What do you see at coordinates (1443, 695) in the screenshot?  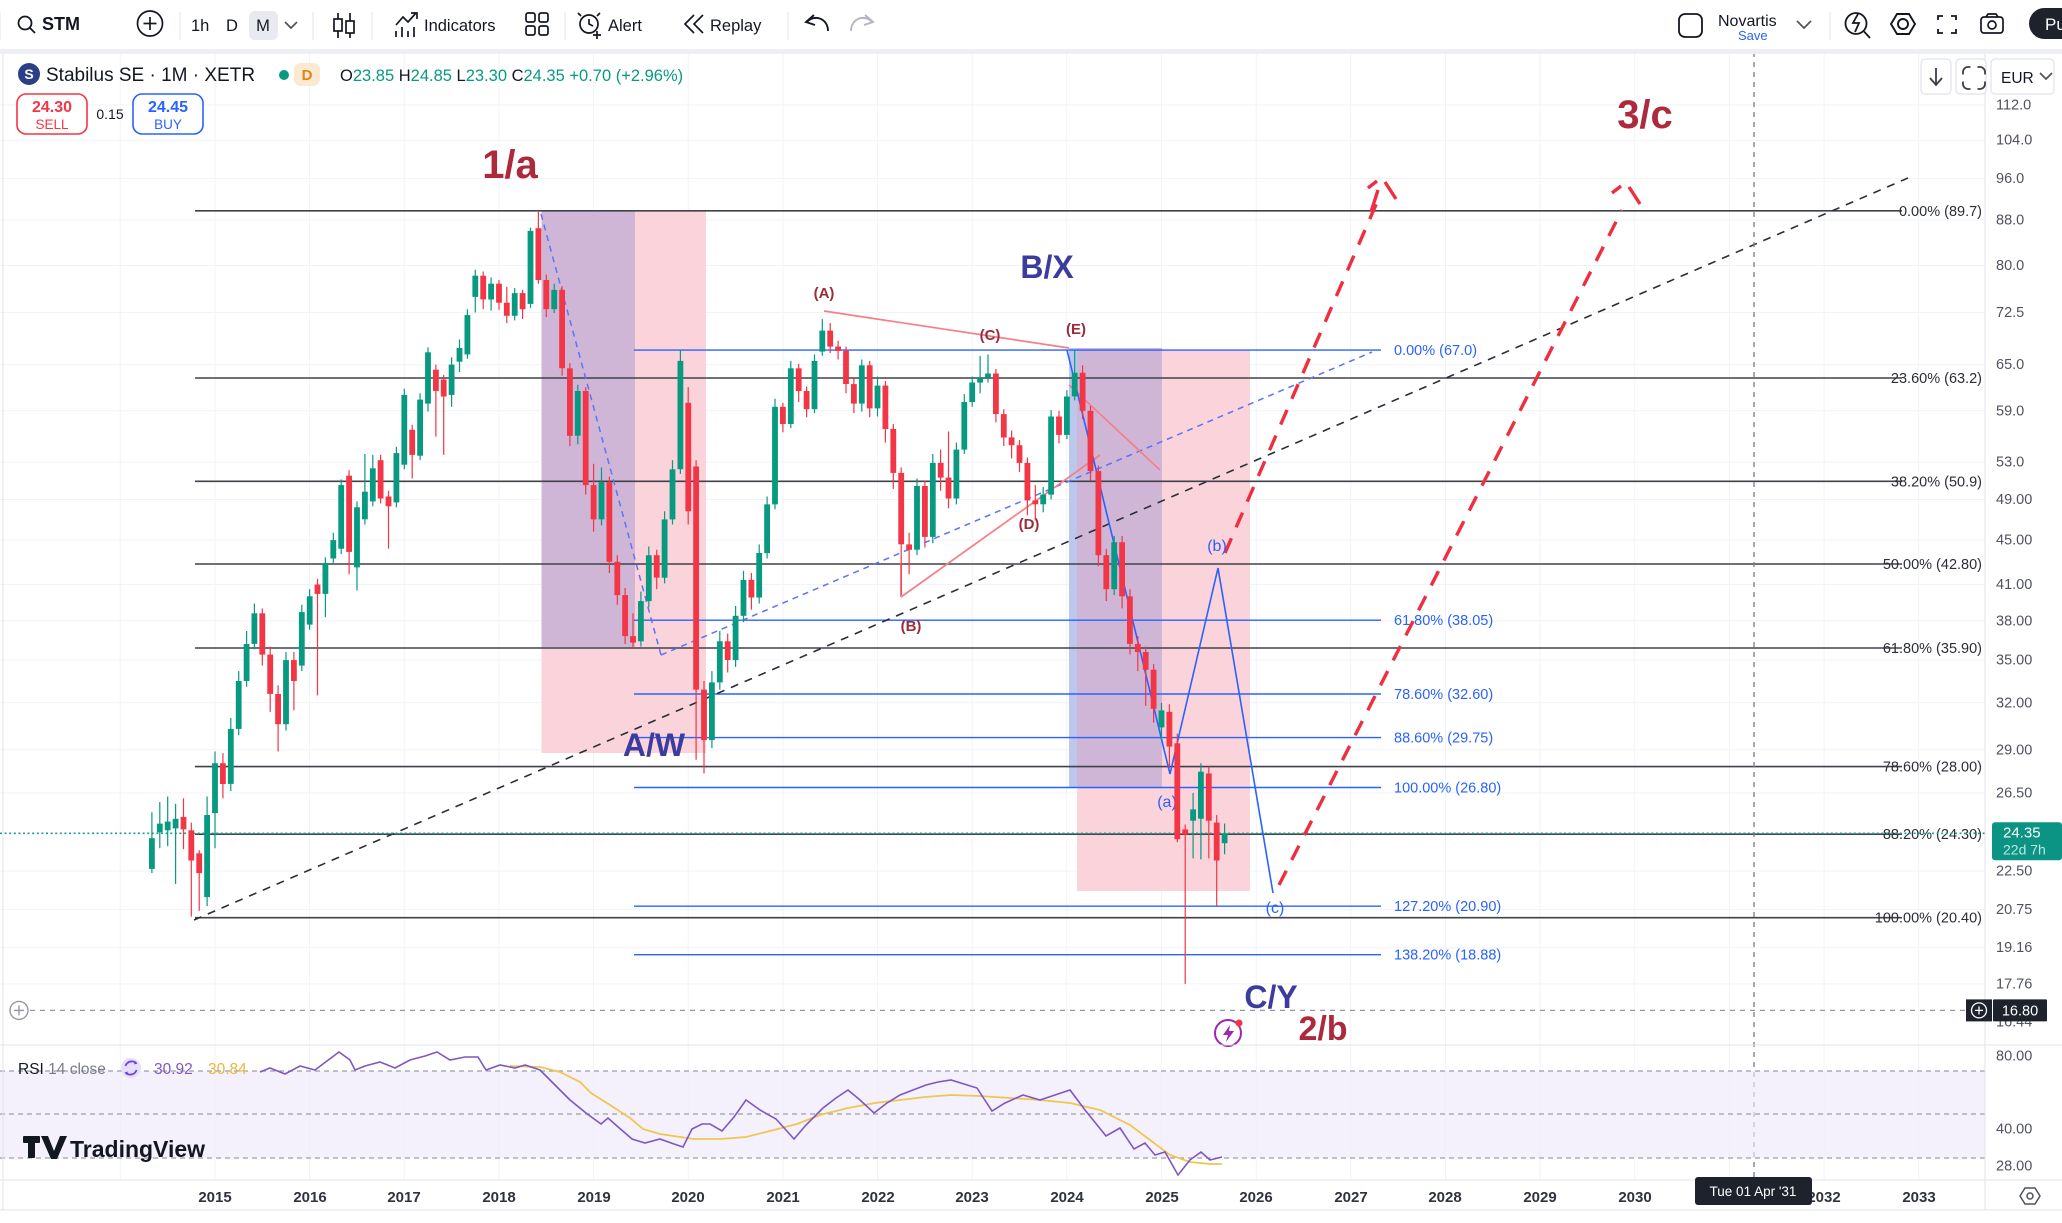 I see `svg-text: 78.60% (32.60)` at bounding box center [1443, 695].